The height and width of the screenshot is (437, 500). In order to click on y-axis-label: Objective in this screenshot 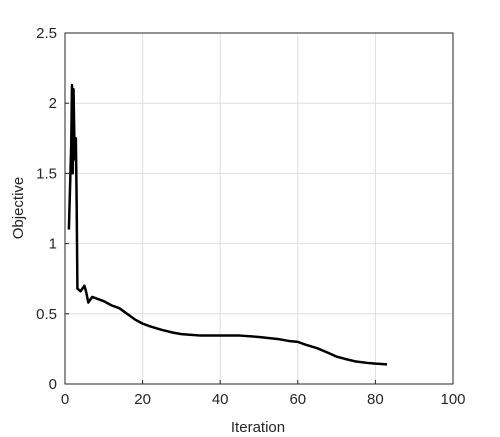, I will do `click(18, 208)`.